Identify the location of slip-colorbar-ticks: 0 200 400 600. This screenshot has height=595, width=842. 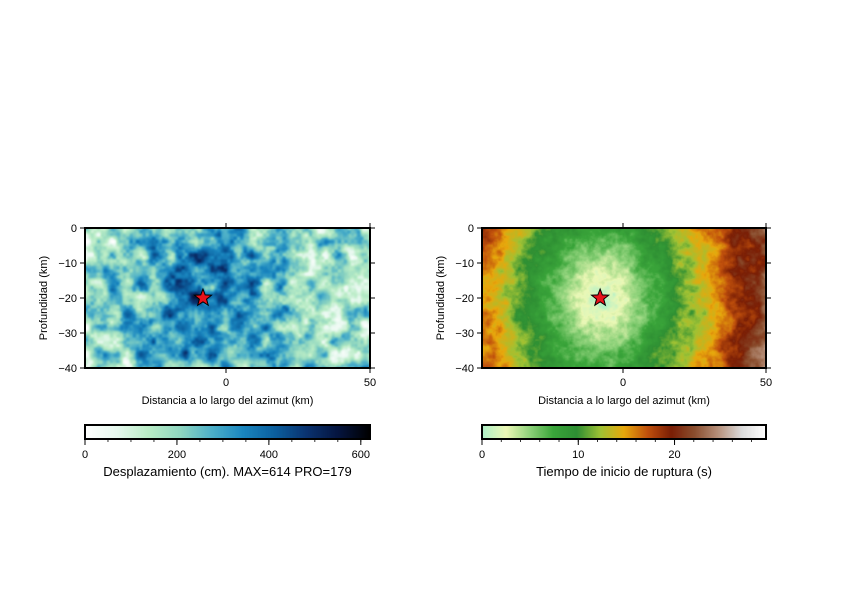
(226, 450).